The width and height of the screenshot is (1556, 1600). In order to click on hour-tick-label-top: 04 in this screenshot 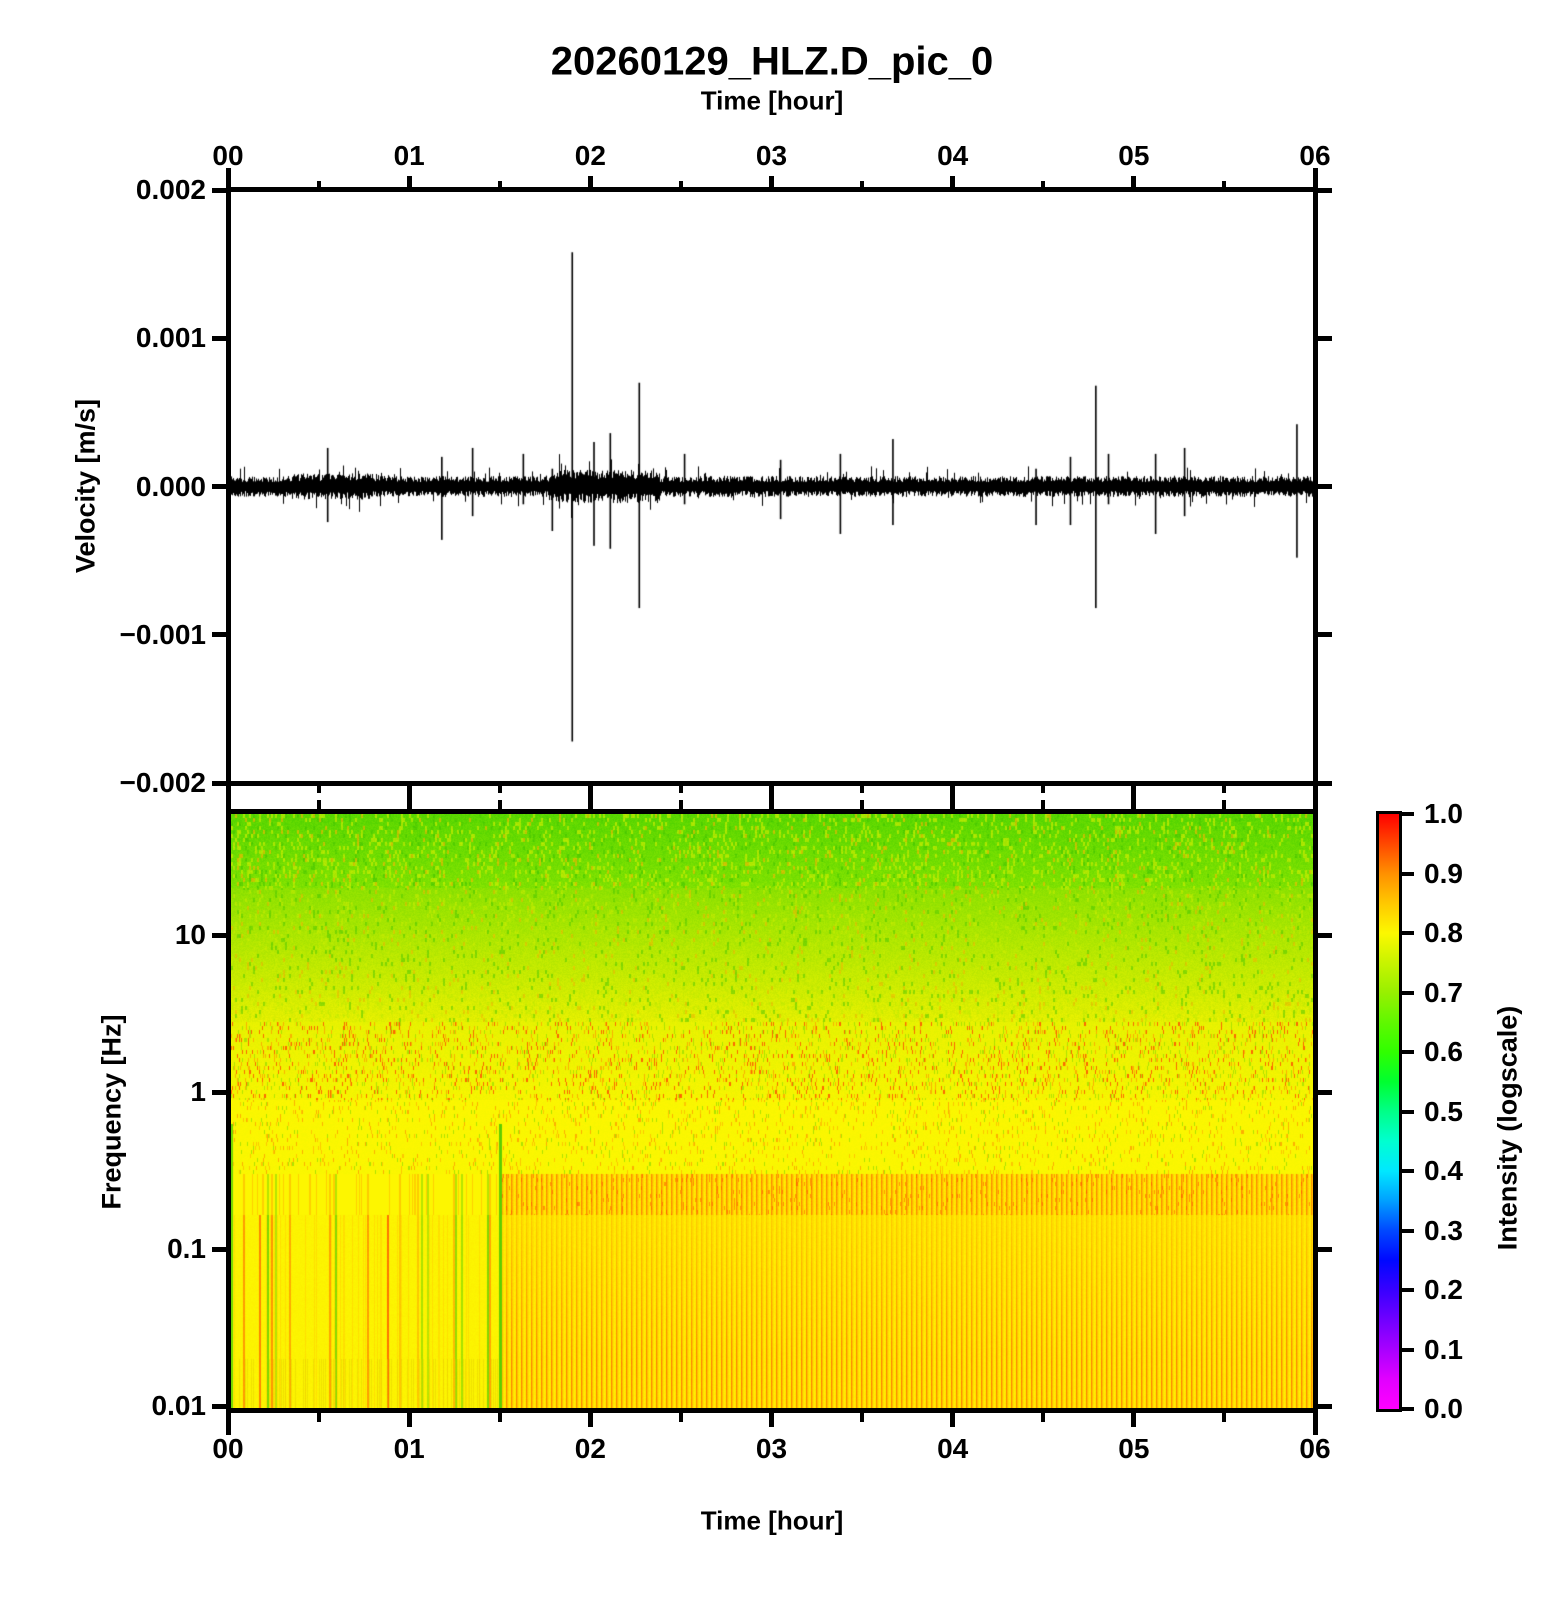, I will do `click(953, 155)`.